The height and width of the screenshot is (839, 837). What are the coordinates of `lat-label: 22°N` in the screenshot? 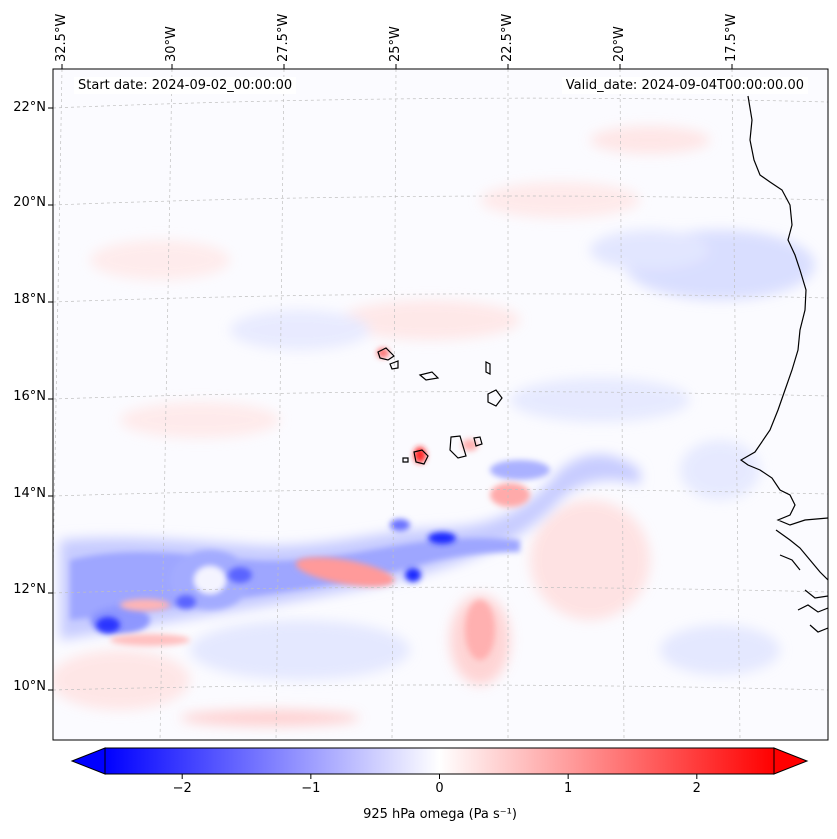 It's located at (29, 107).